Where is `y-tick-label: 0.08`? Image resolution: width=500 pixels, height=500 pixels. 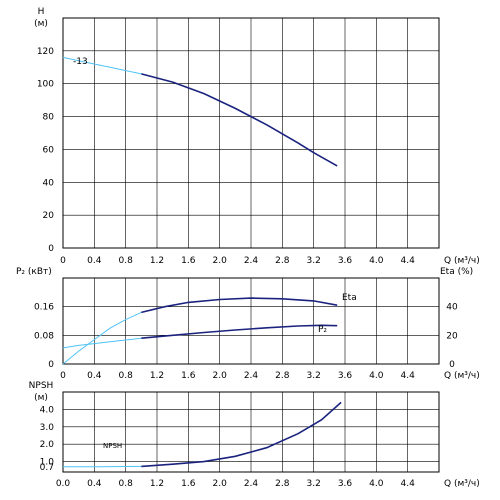
y-tick-label: 0.08 is located at coordinates (44, 336).